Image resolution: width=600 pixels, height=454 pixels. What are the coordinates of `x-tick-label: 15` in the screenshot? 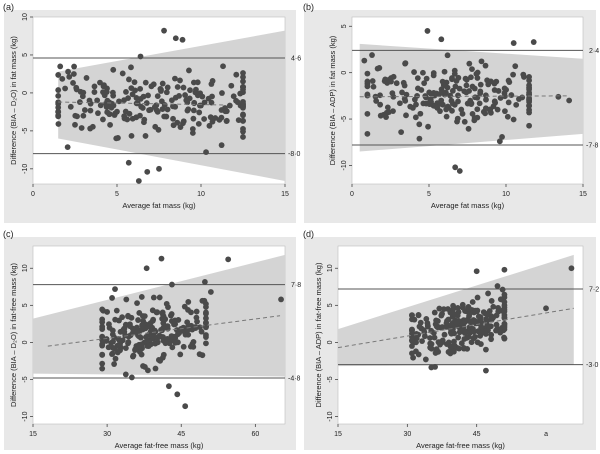 It's located at (338, 434).